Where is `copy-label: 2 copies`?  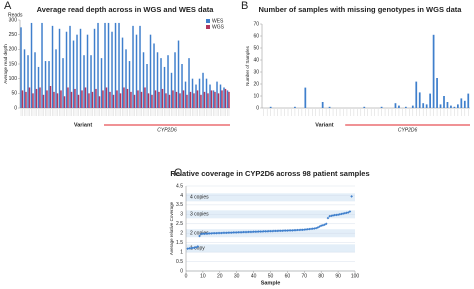
copy-label: 2 copies is located at coordinates (199, 234).